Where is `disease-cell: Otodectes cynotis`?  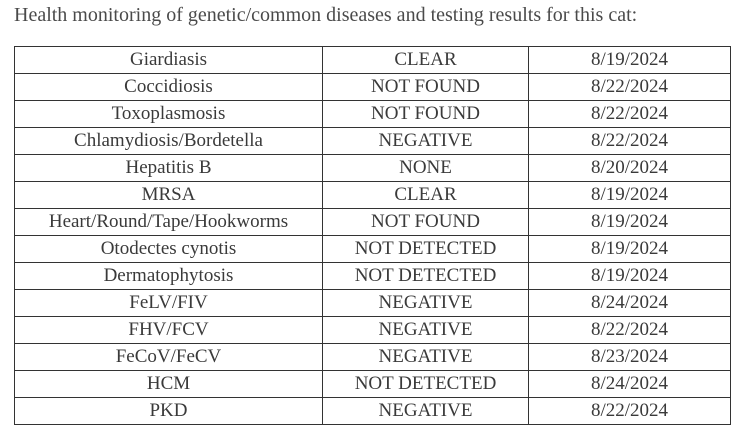
disease-cell: Otodectes cynotis is located at coordinates (168, 249).